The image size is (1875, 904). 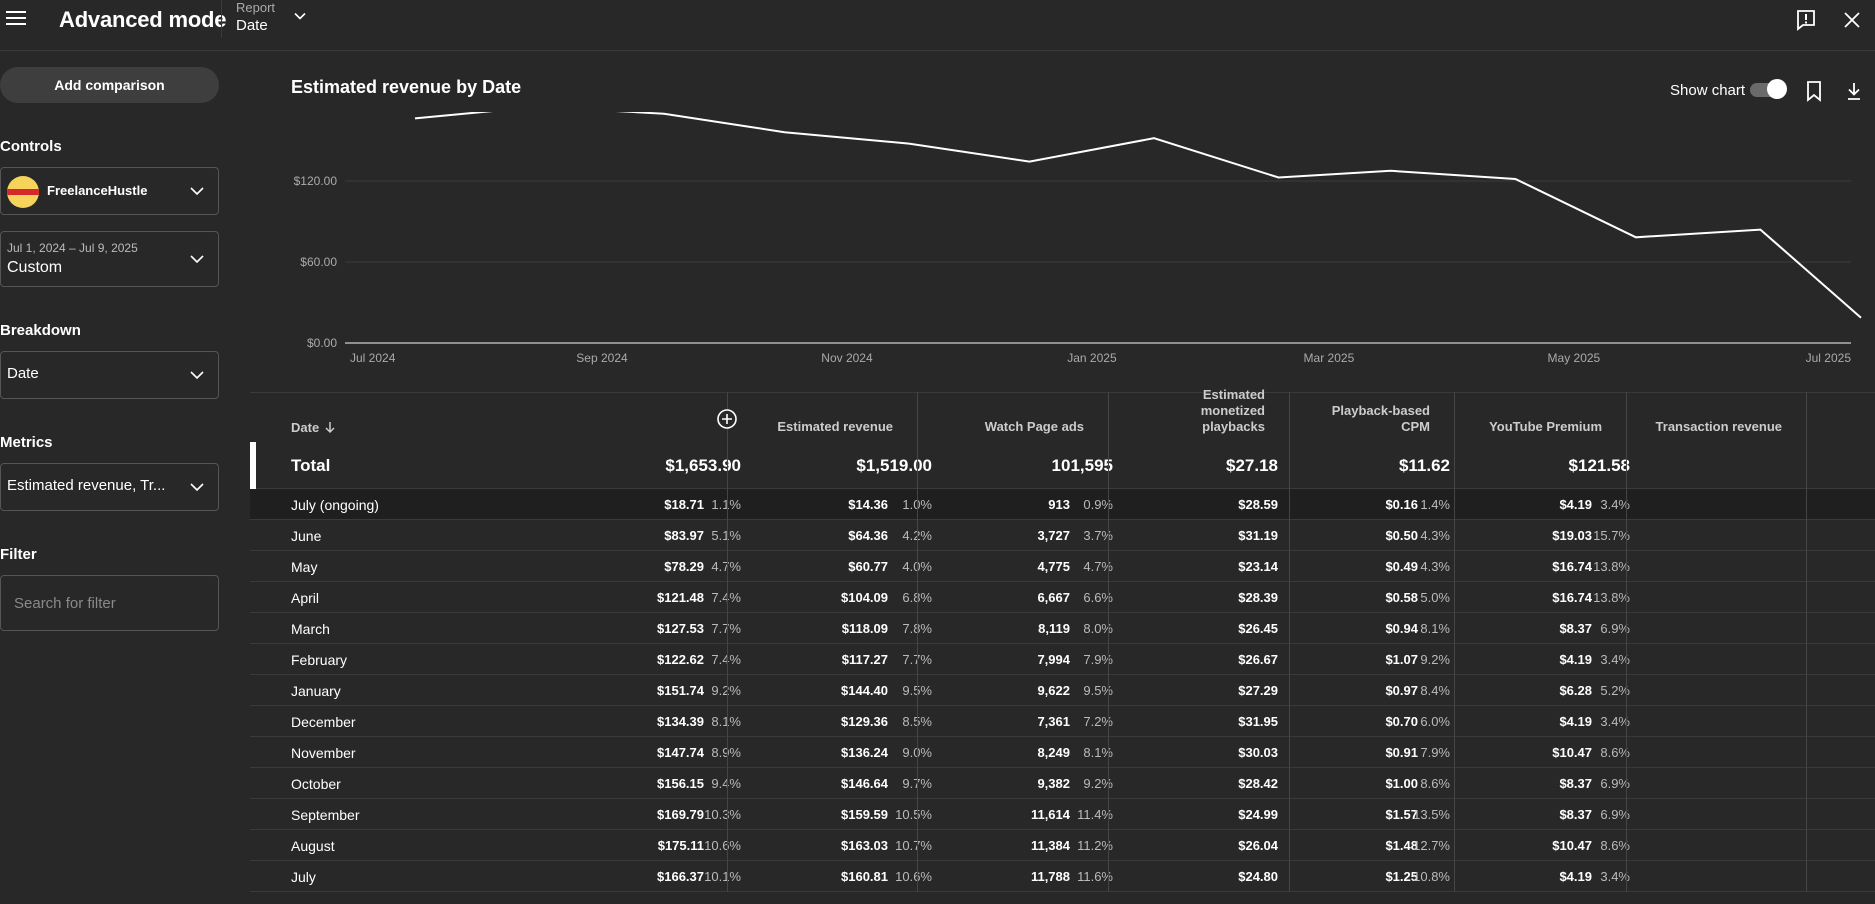 What do you see at coordinates (1053, 721) in the screenshot?
I see `cell-value: 7,361` at bounding box center [1053, 721].